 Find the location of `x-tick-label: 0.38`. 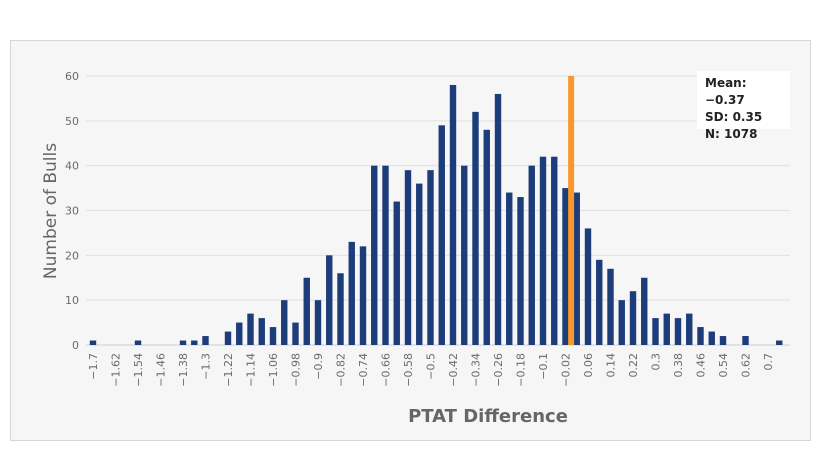

x-tick-label: 0.38 is located at coordinates (678, 365).